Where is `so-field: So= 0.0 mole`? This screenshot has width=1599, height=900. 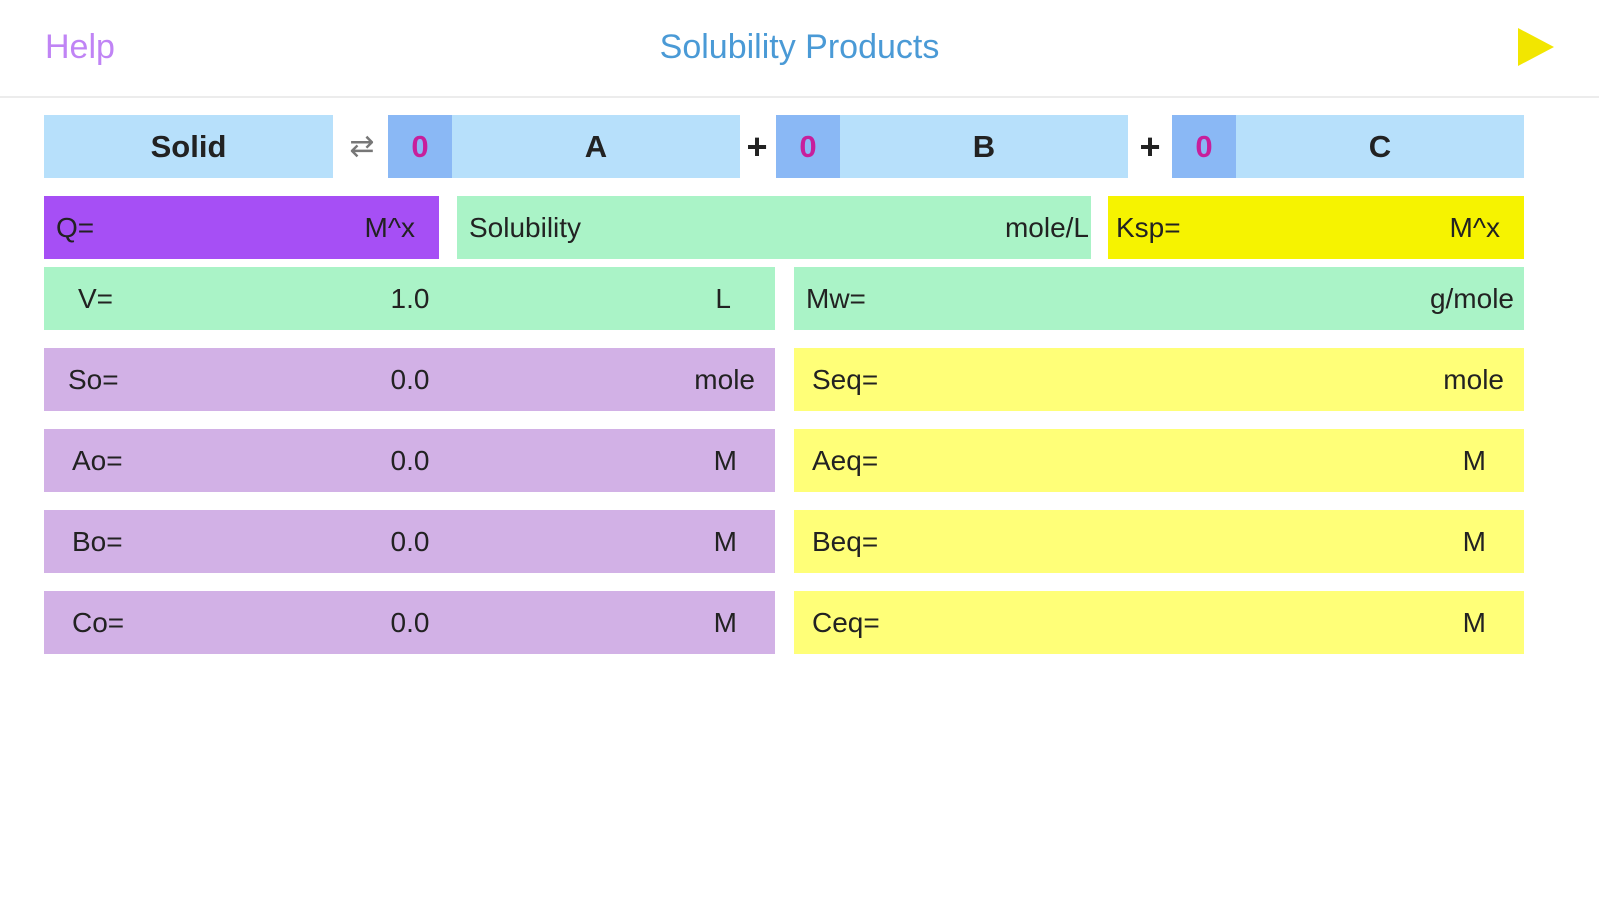
so-field: So= 0.0 mole is located at coordinates (409, 379).